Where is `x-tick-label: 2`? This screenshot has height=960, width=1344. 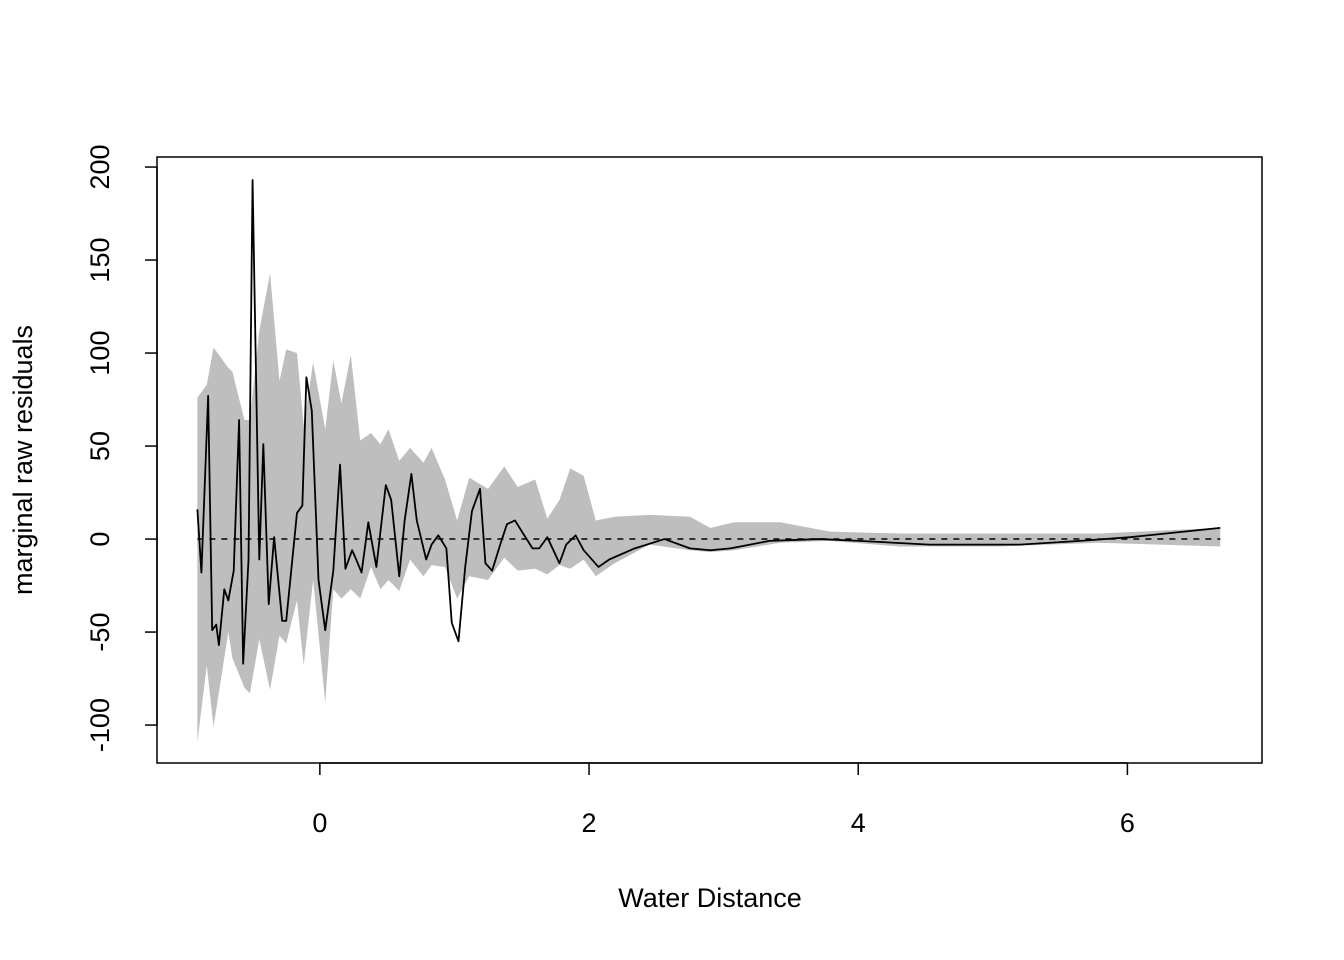 x-tick-label: 2 is located at coordinates (589, 823).